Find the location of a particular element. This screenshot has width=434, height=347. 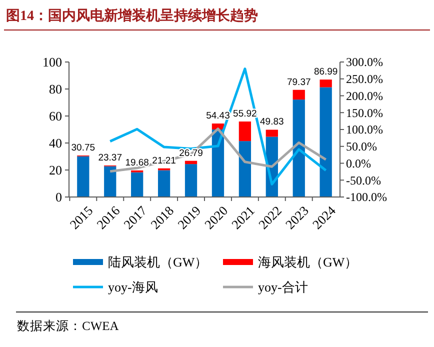

total-label: 21.21 is located at coordinates (164, 160).